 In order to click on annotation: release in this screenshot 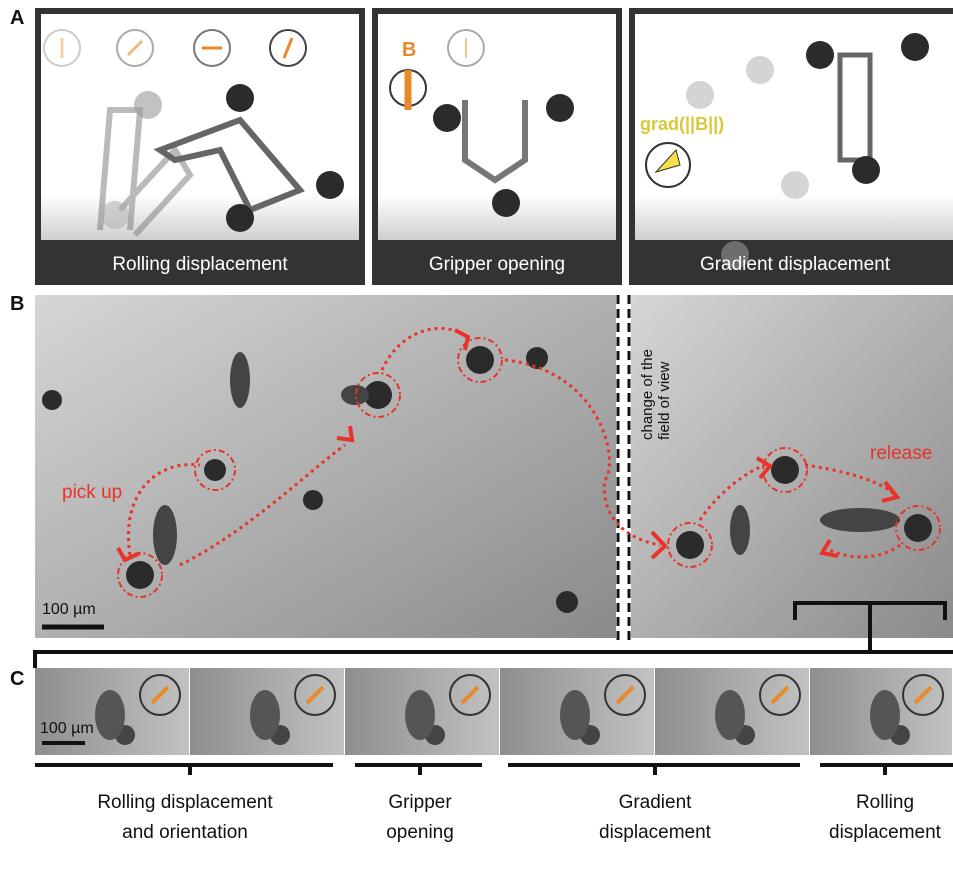, I will do `click(901, 453)`.